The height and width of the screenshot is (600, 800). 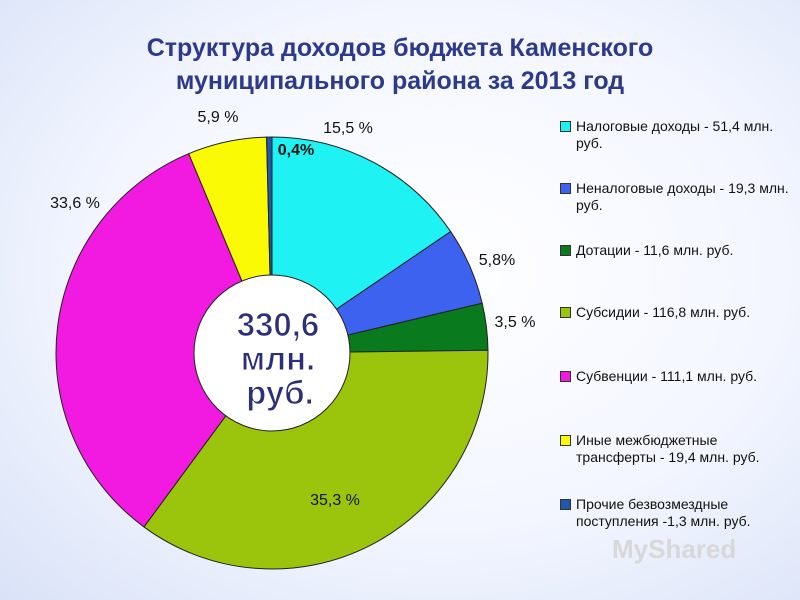 What do you see at coordinates (667, 376) in the screenshot?
I see `legend-label-5: Субвенции - 111,1 млн. руб.` at bounding box center [667, 376].